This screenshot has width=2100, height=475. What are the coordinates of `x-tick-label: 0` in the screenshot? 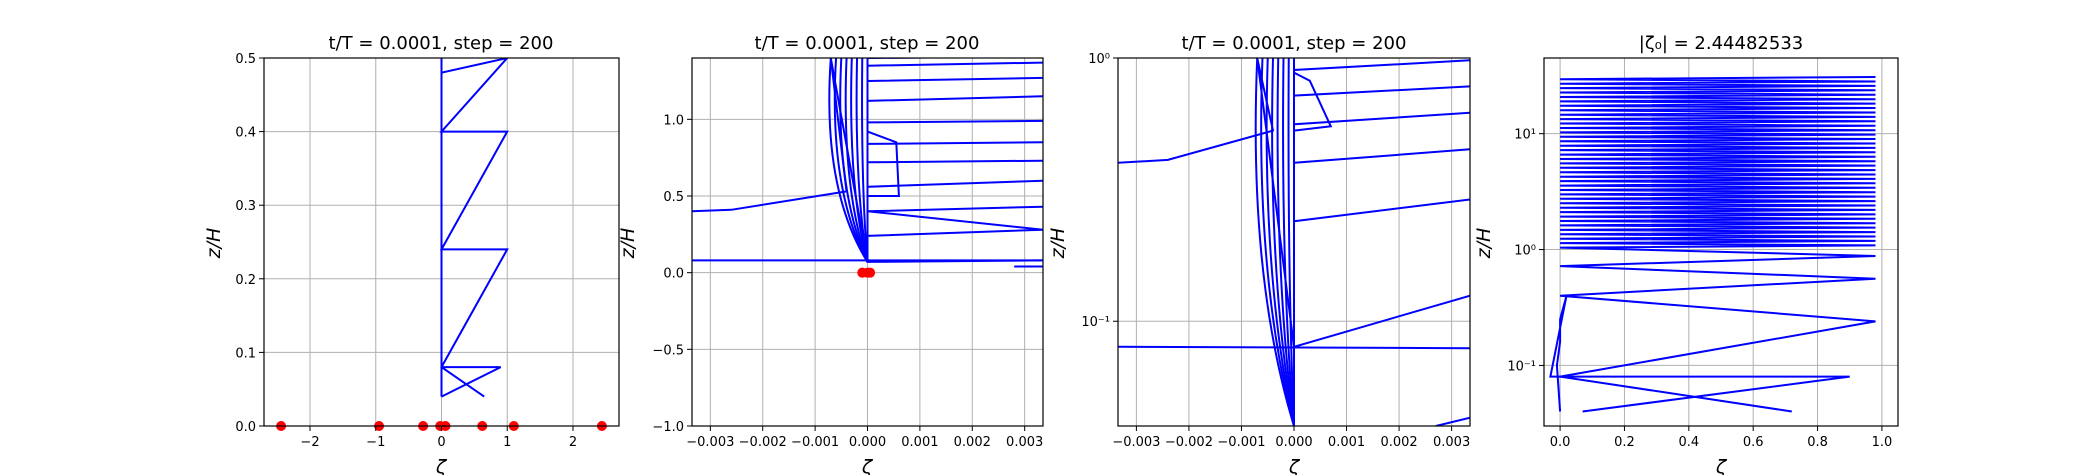 It's located at (441, 442).